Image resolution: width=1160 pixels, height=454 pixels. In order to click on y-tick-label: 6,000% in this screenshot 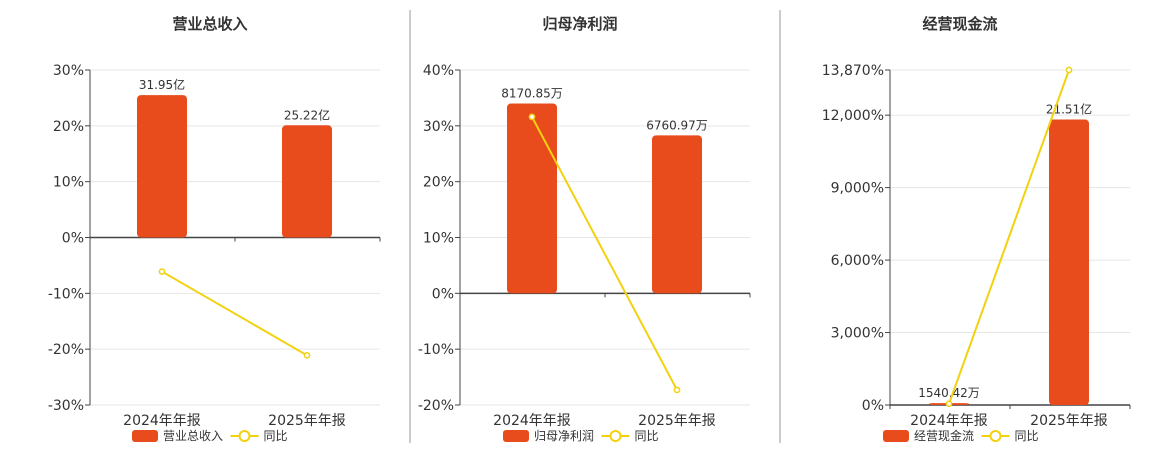, I will do `click(857, 261)`.